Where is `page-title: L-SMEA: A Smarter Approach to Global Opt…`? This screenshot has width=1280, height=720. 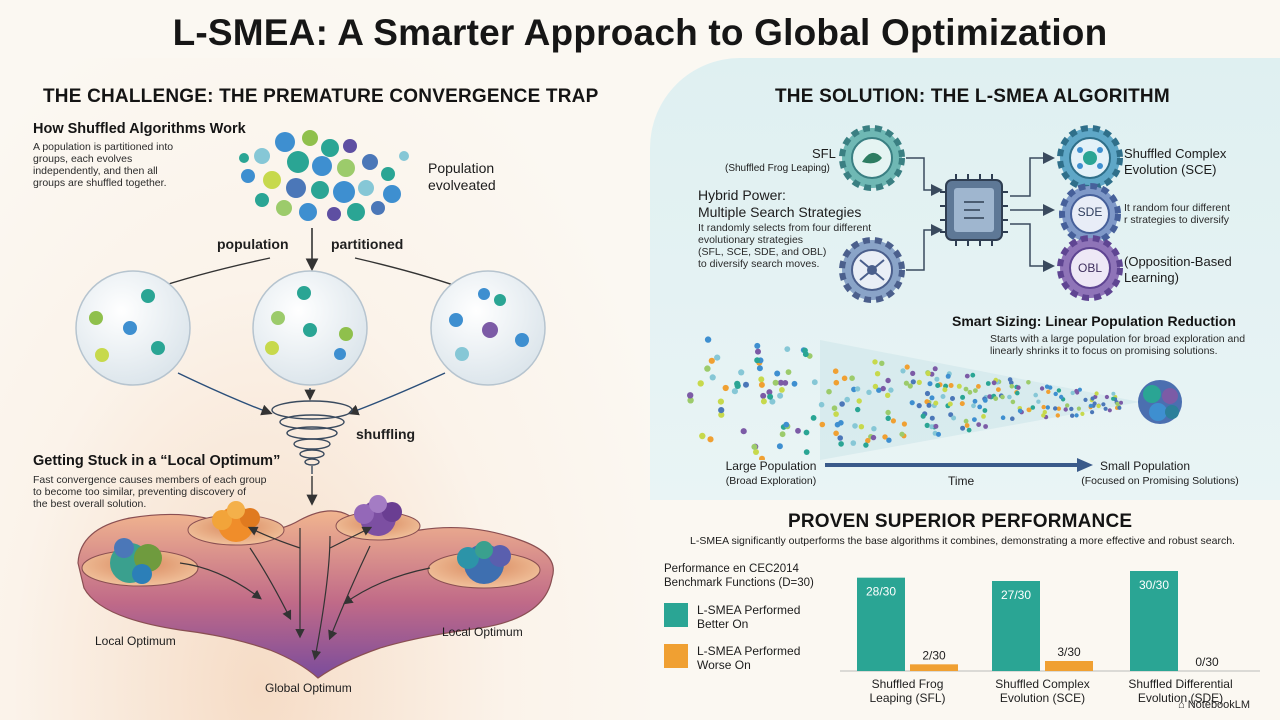
page-title: L-SMEA: A Smarter Approach to Global Opt… is located at coordinates (640, 32).